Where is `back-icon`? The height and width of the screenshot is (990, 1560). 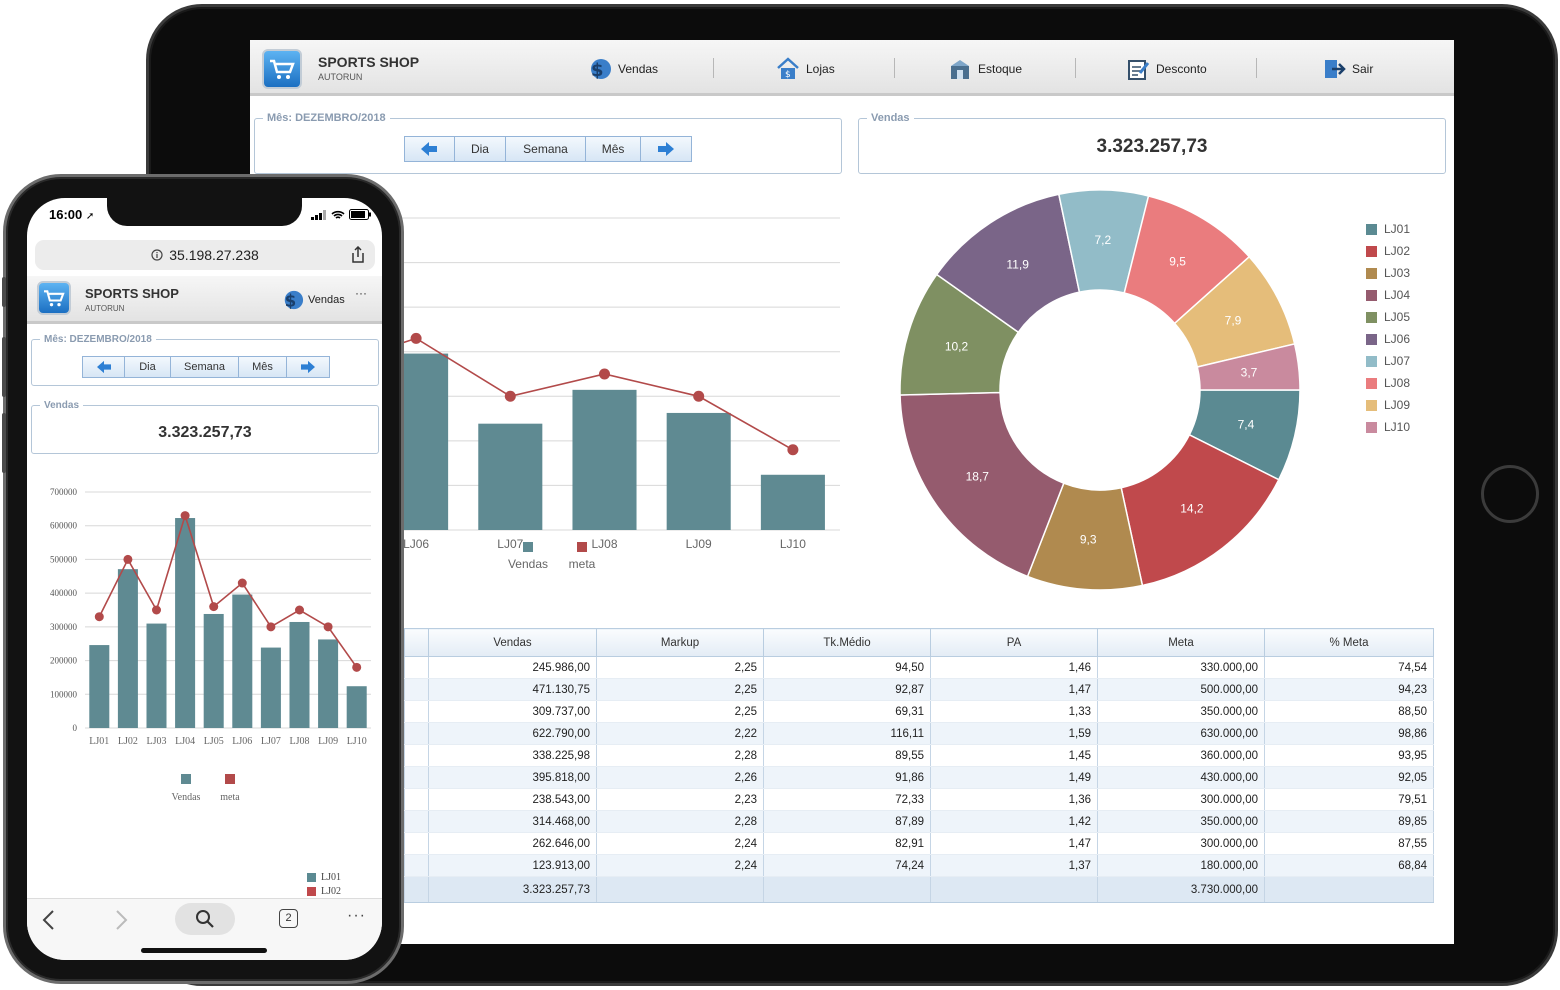
back-icon is located at coordinates (49, 920).